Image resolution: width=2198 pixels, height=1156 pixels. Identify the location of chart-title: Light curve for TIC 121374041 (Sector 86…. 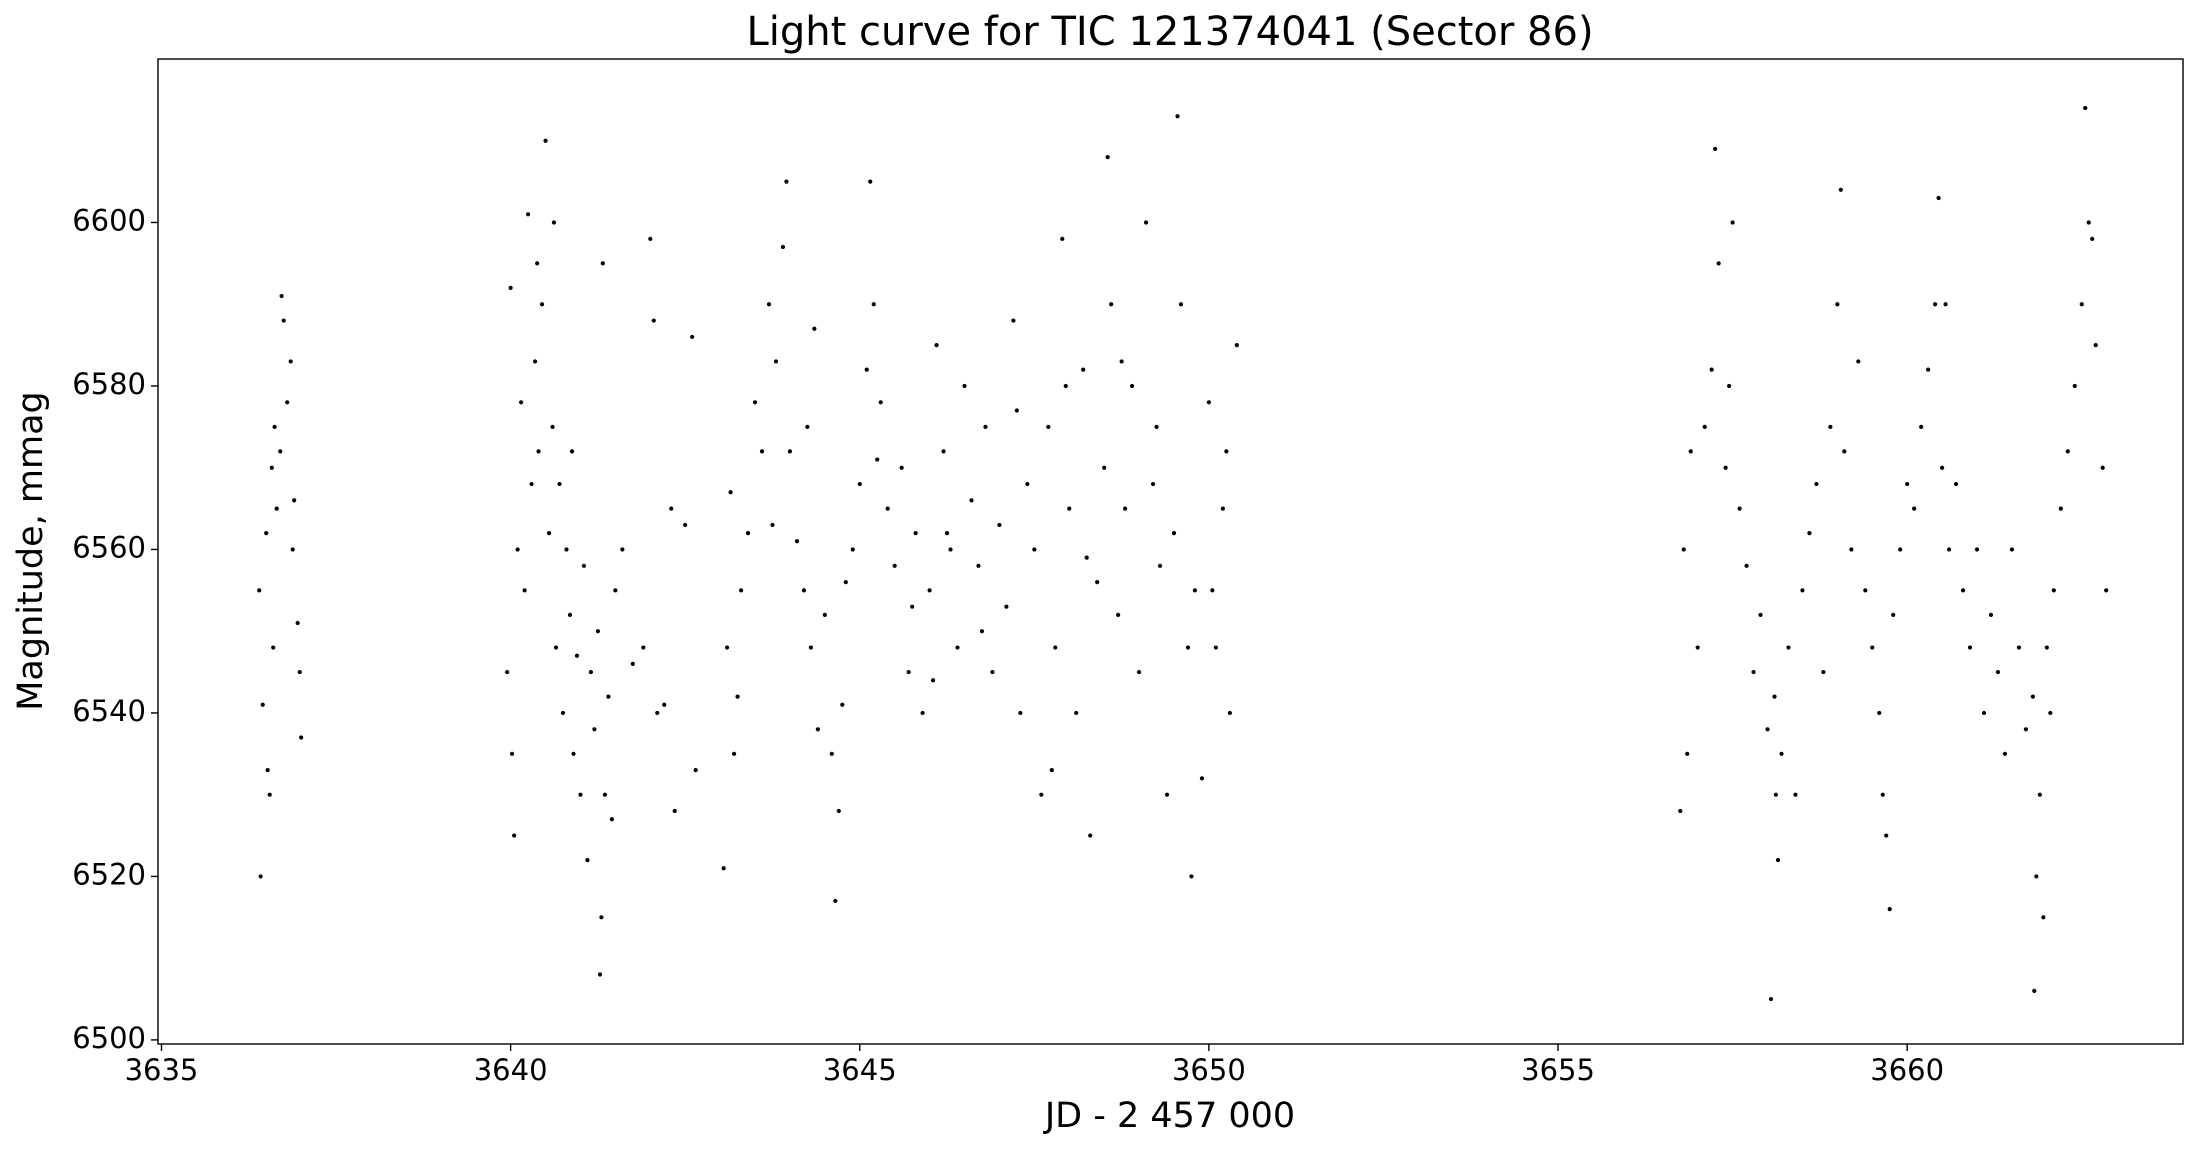
(1169, 32).